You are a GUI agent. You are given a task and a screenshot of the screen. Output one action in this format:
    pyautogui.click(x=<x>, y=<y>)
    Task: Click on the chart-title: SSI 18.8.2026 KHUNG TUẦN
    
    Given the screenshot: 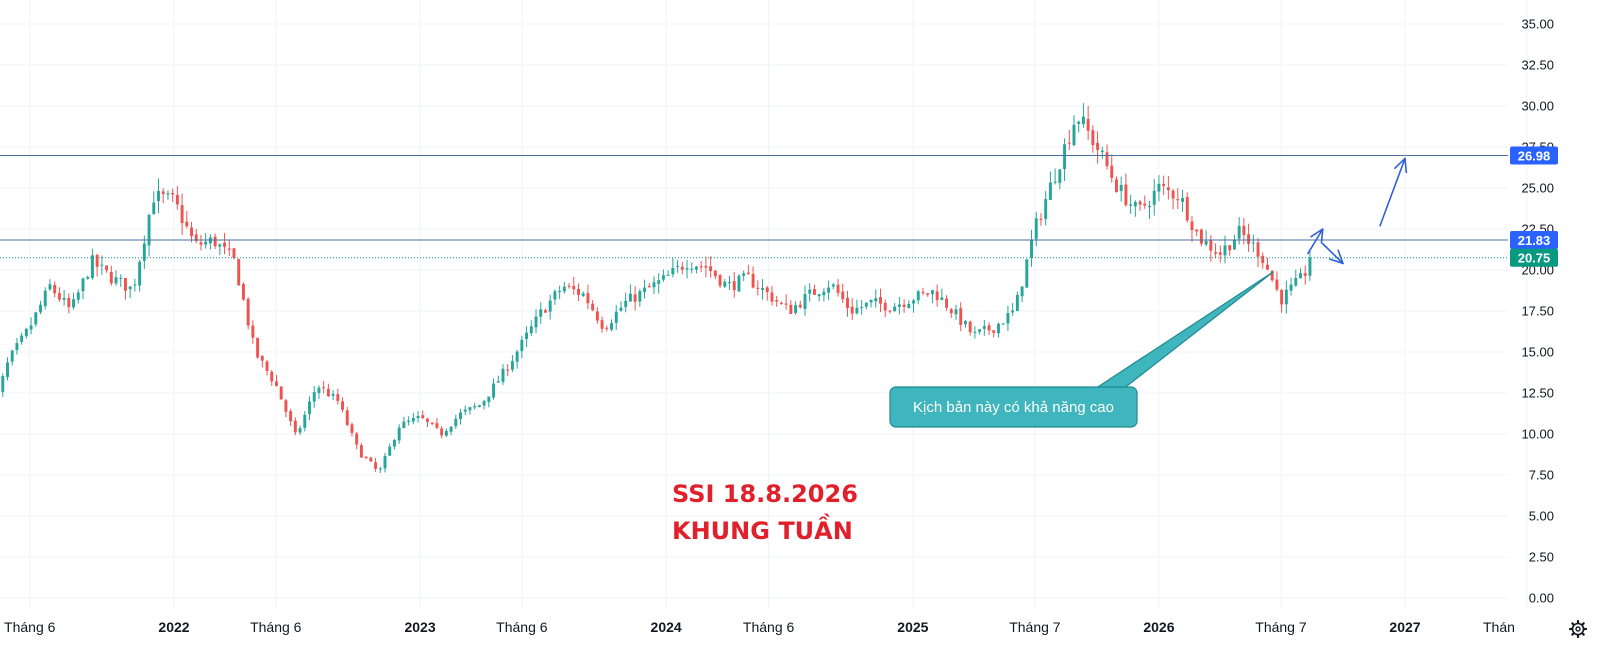 What is the action you would take?
    pyautogui.click(x=765, y=512)
    